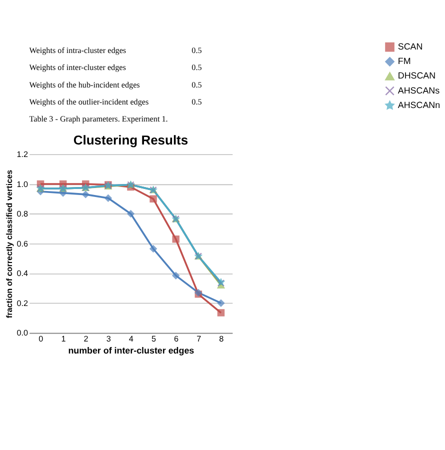 This screenshot has height=450, width=445. Describe the element at coordinates (404, 61) in the screenshot. I see `legend-label: FM` at that location.